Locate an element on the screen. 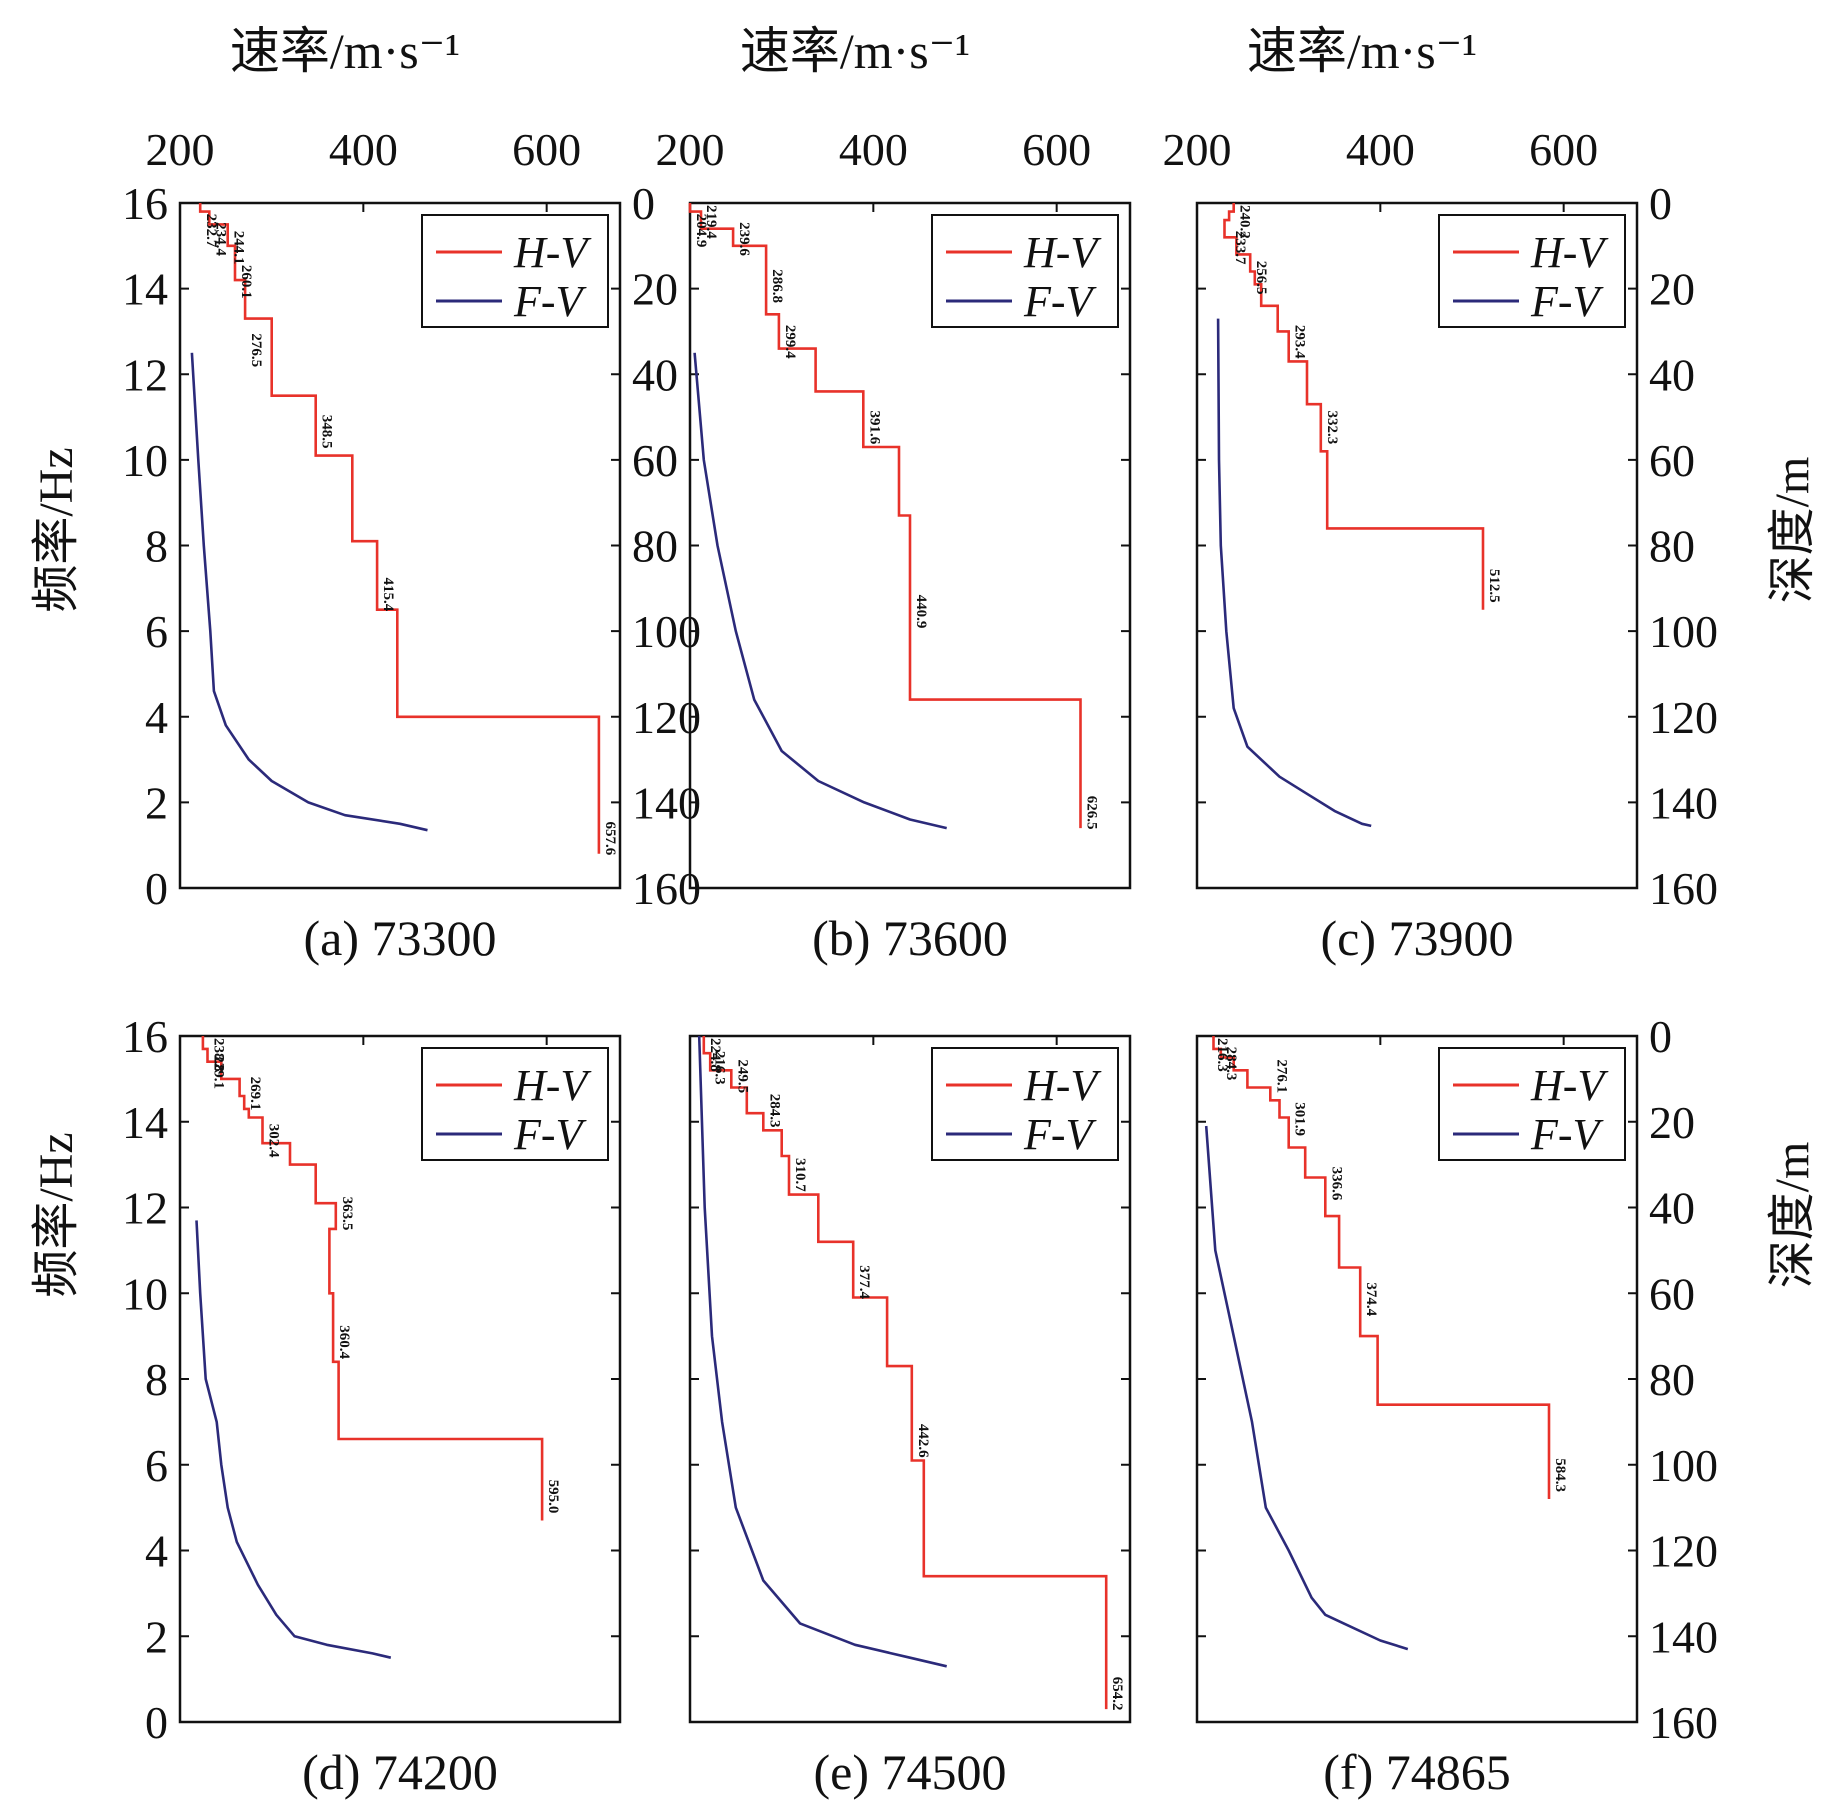 The height and width of the screenshot is (1819, 1843). hv-data-label: 232.7 is located at coordinates (211, 231).